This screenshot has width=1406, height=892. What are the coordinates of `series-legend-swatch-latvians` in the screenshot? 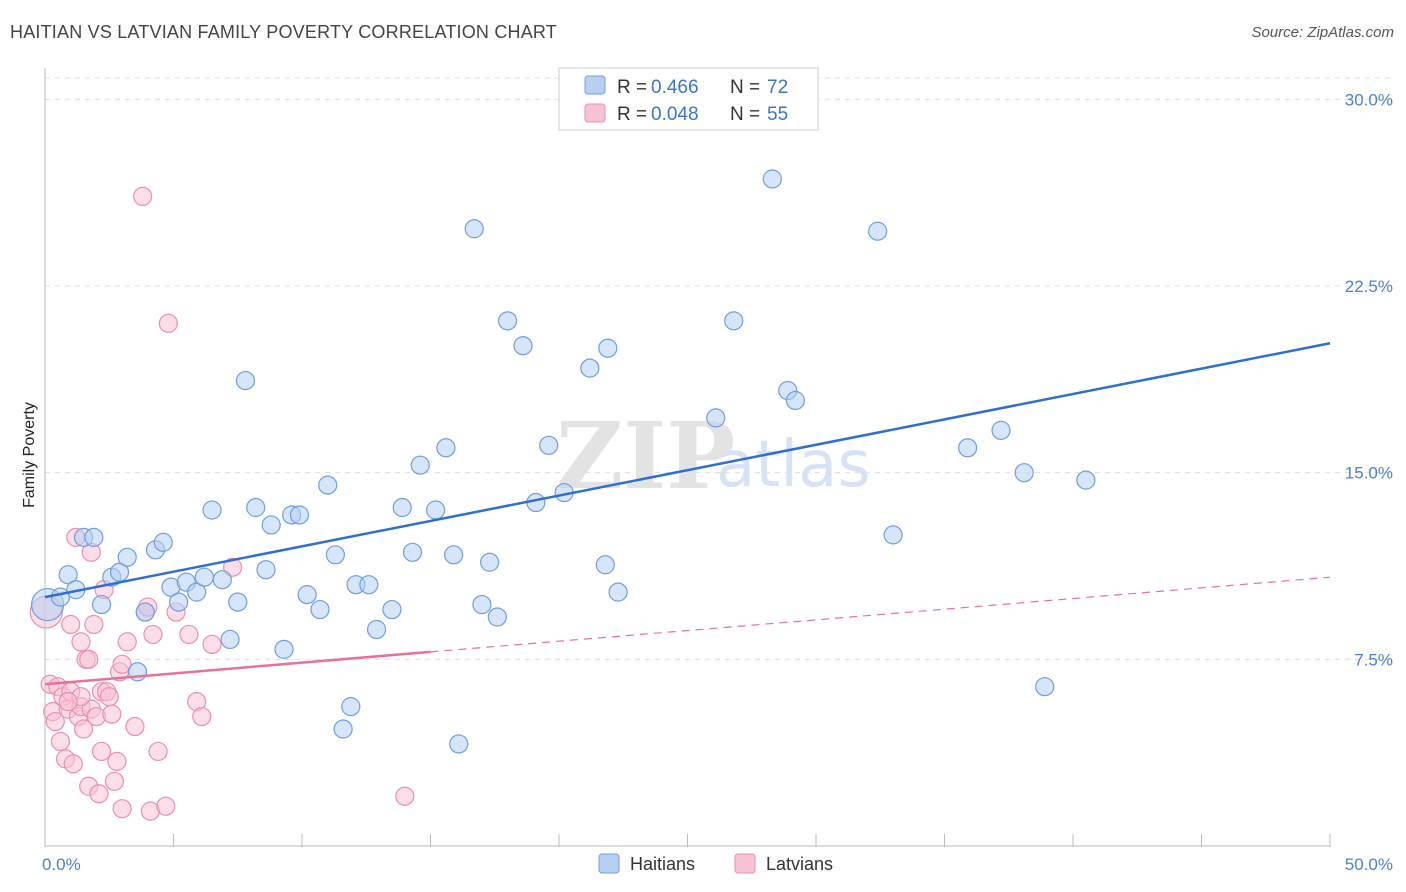 It's located at (745, 863).